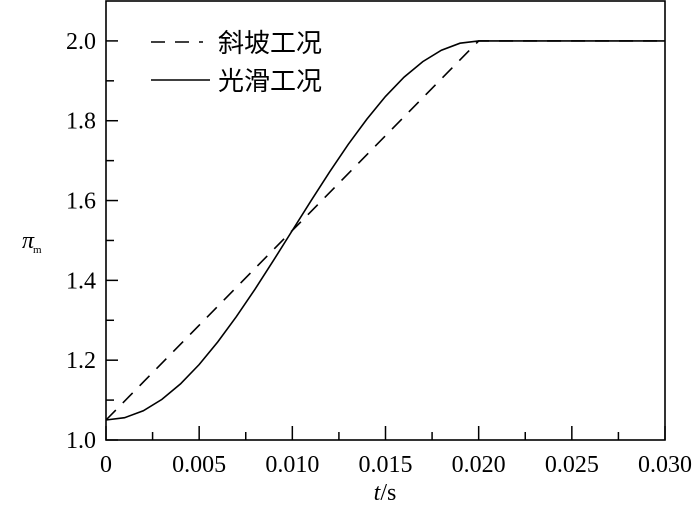  I want to click on x-tick-label: 0.025, so click(572, 465).